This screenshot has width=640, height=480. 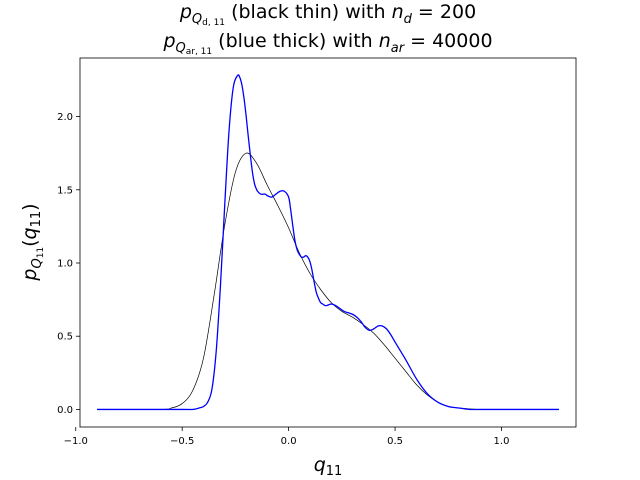 What do you see at coordinates (76, 441) in the screenshot?
I see `x-tick-label: −1.0` at bounding box center [76, 441].